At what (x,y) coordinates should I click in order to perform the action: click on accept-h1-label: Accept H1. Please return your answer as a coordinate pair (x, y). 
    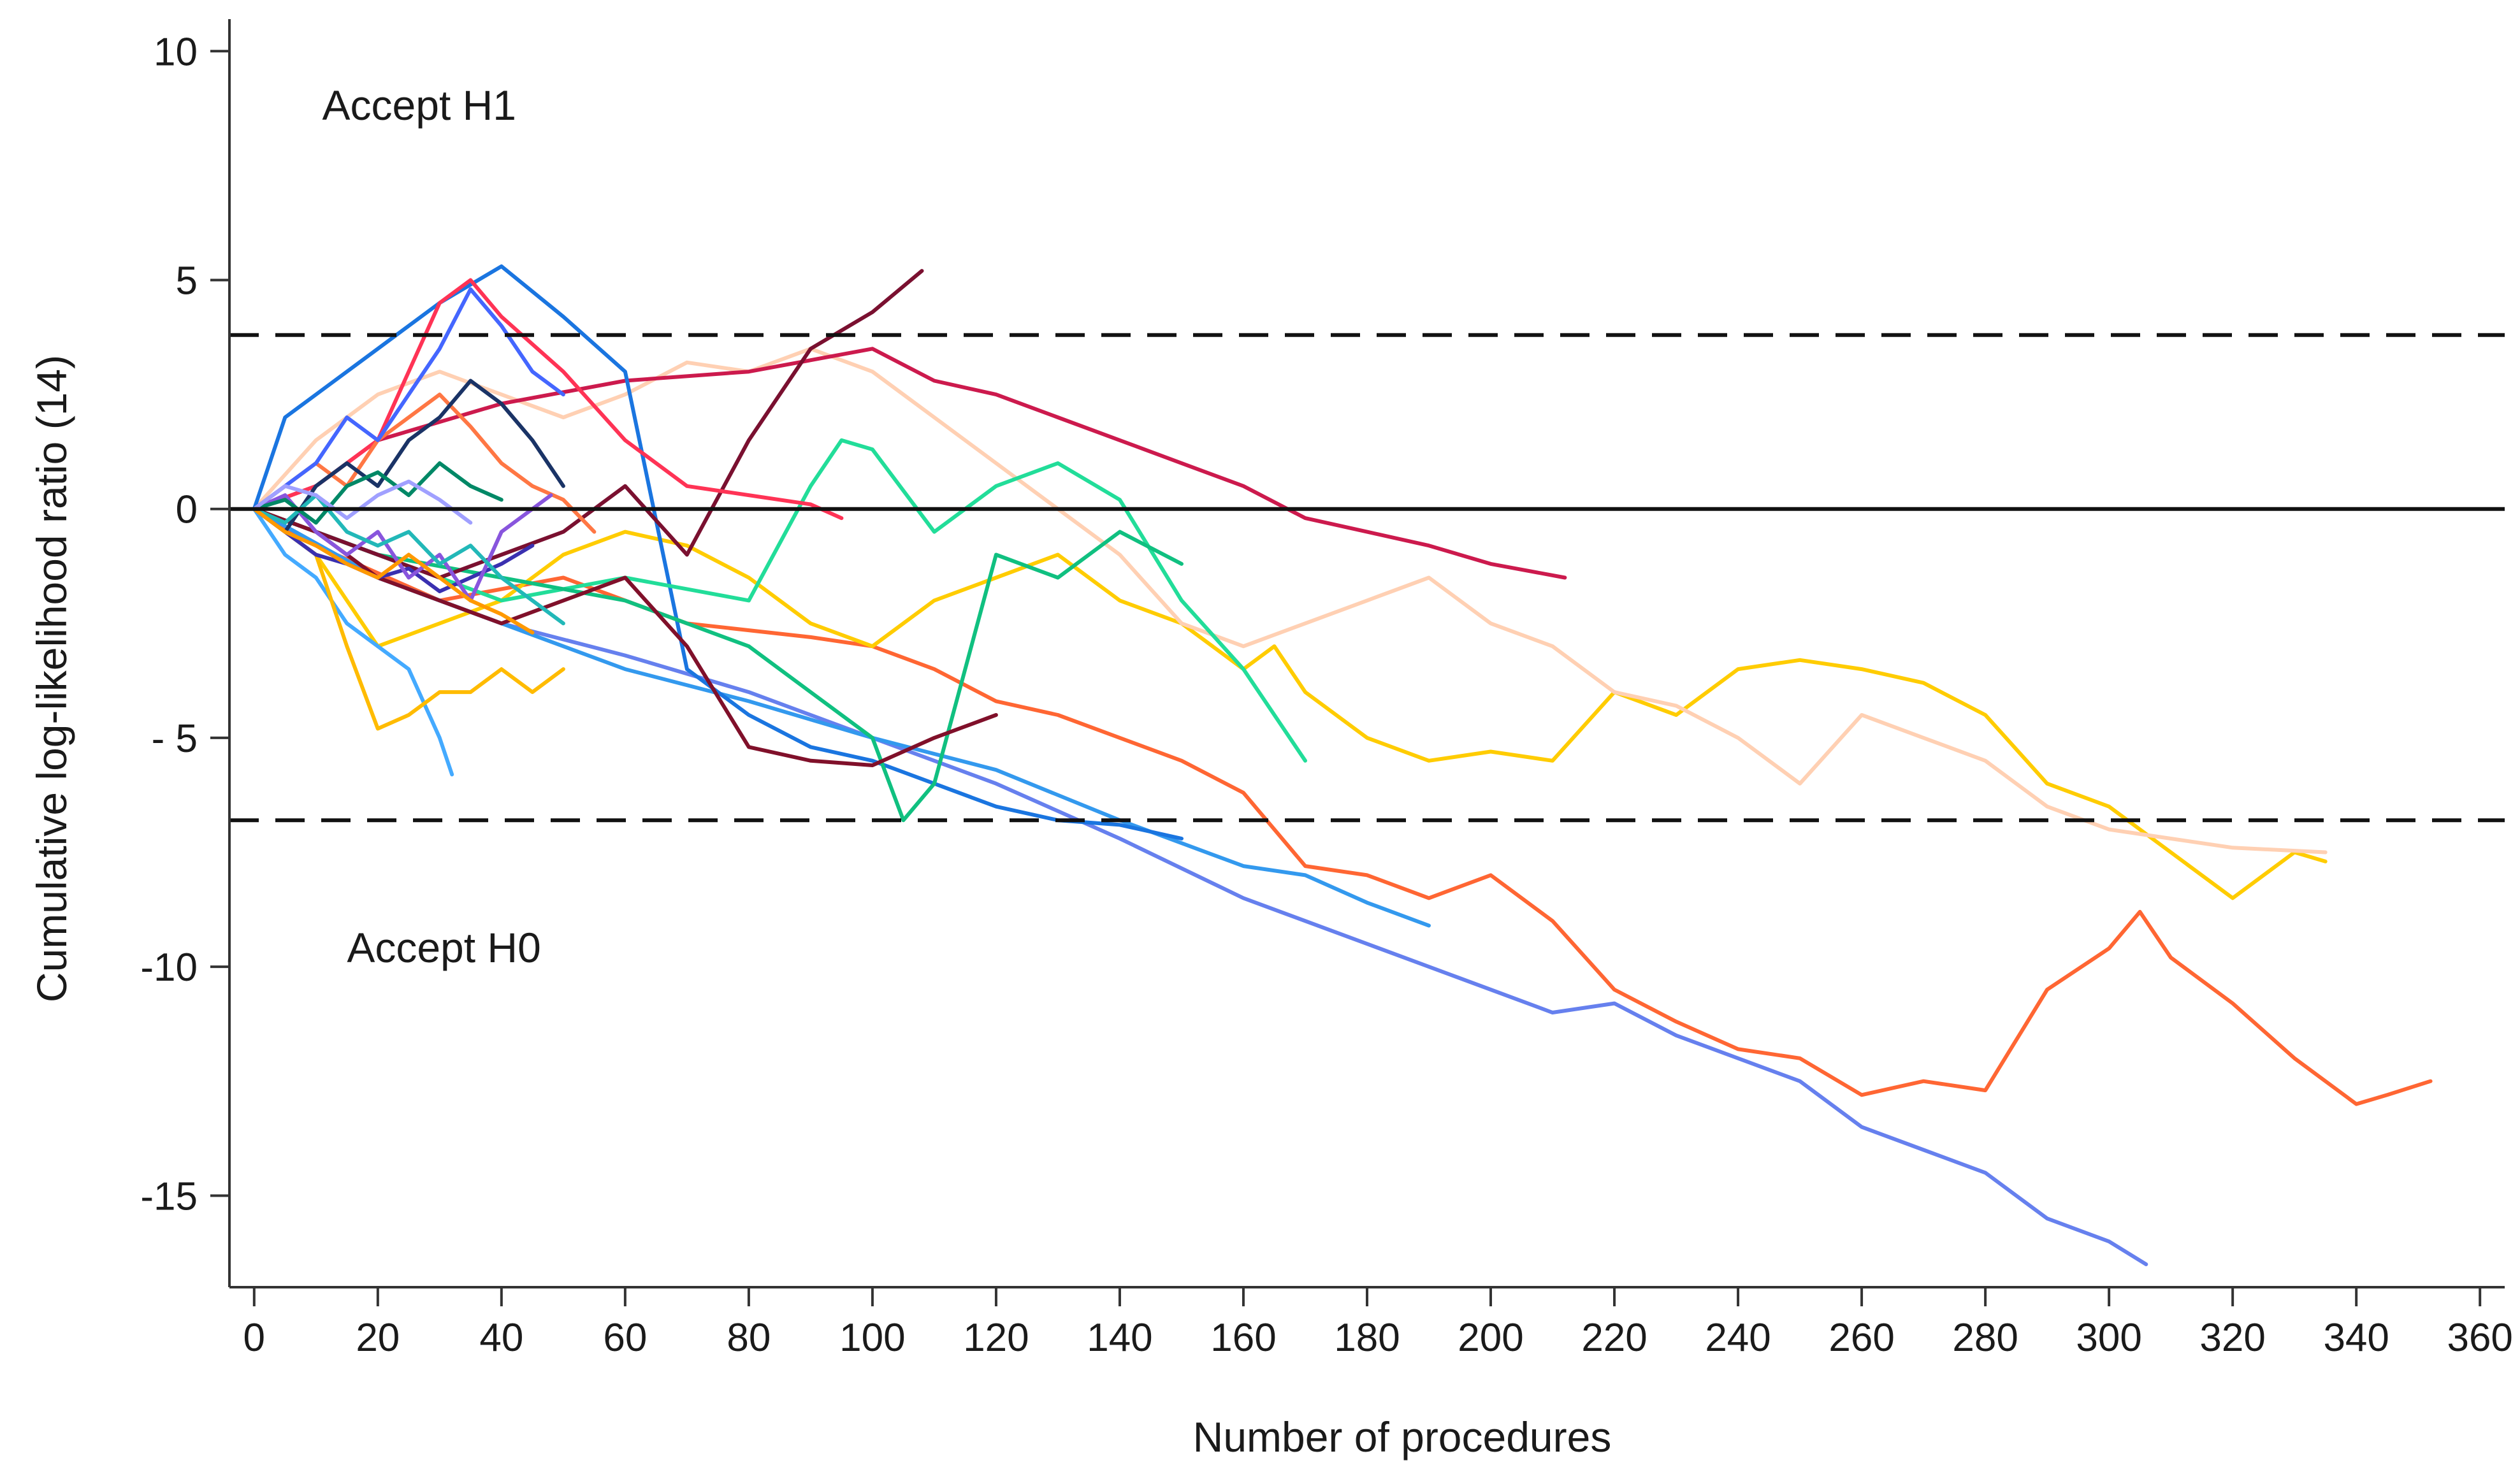
    Looking at the image, I should click on (419, 105).